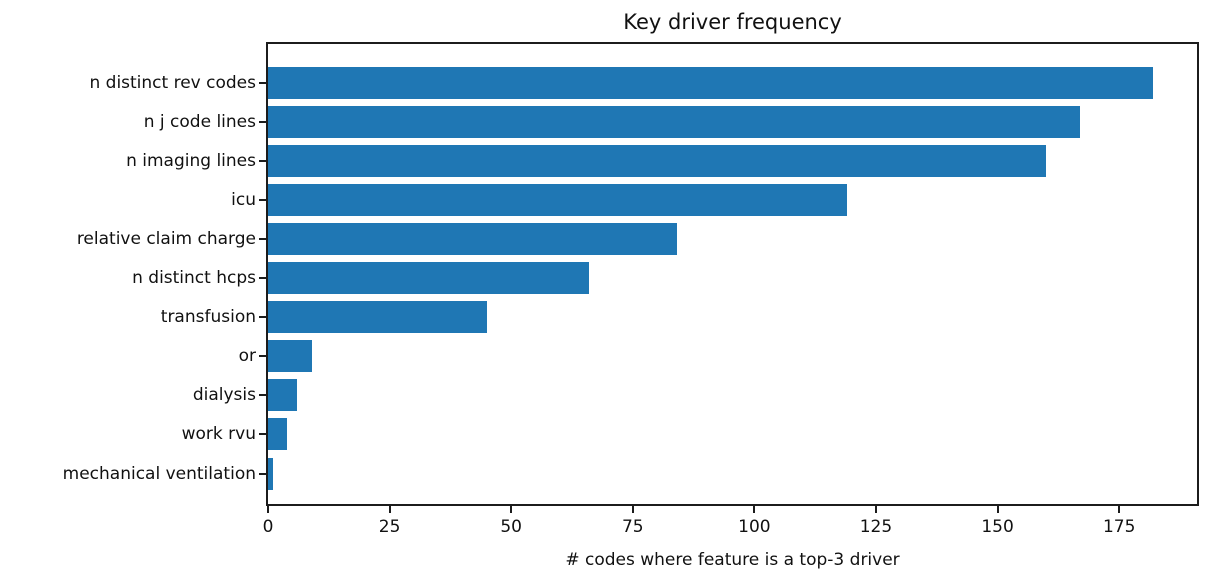  I want to click on x-tick-label: 100, so click(754, 527).